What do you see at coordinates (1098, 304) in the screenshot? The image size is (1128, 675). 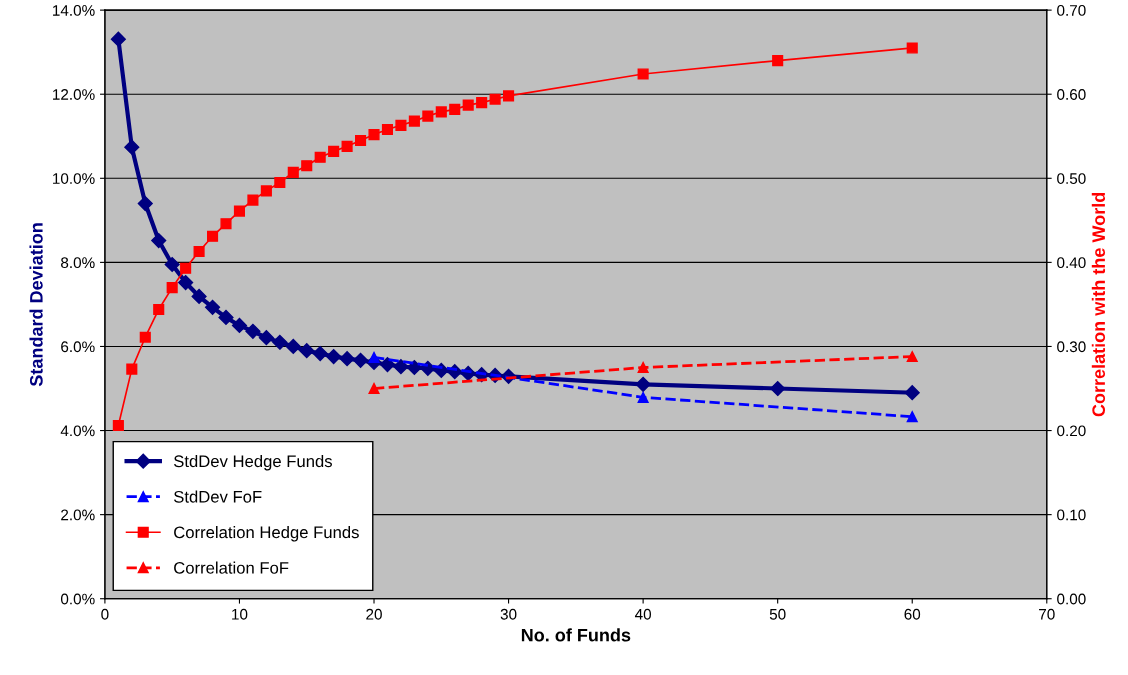 I see `y2-axis-title: Correlation with the World` at bounding box center [1098, 304].